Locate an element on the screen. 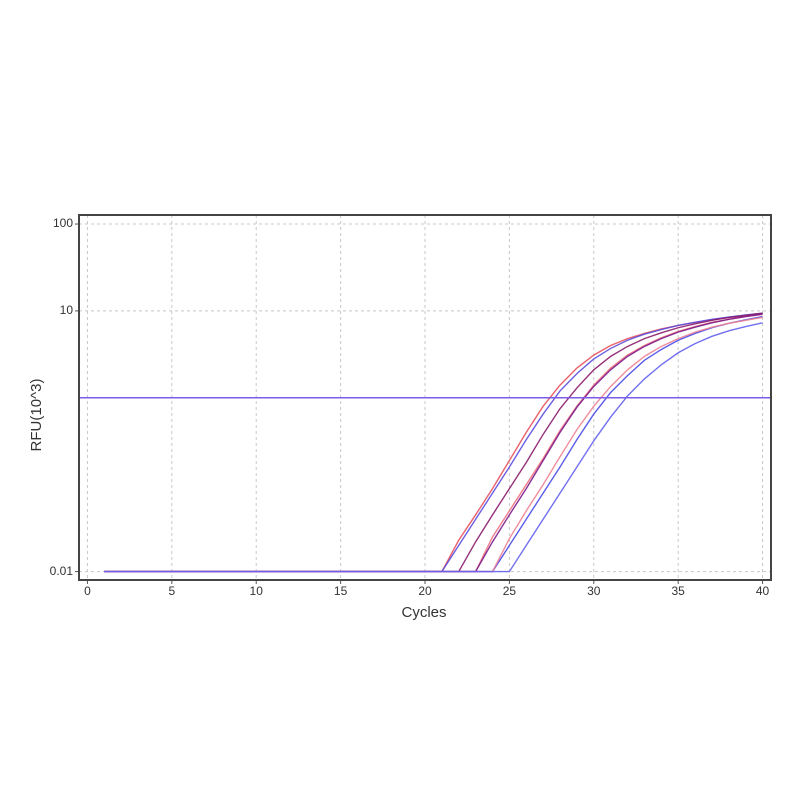  x-tick-label: 0 is located at coordinates (87, 591).